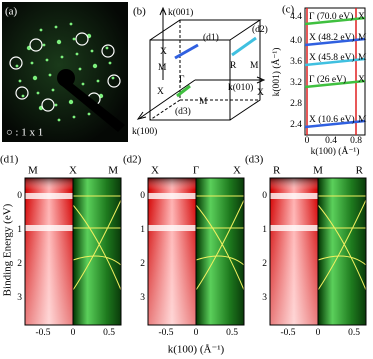  I want to click on cut-label: (d1), so click(211, 37).